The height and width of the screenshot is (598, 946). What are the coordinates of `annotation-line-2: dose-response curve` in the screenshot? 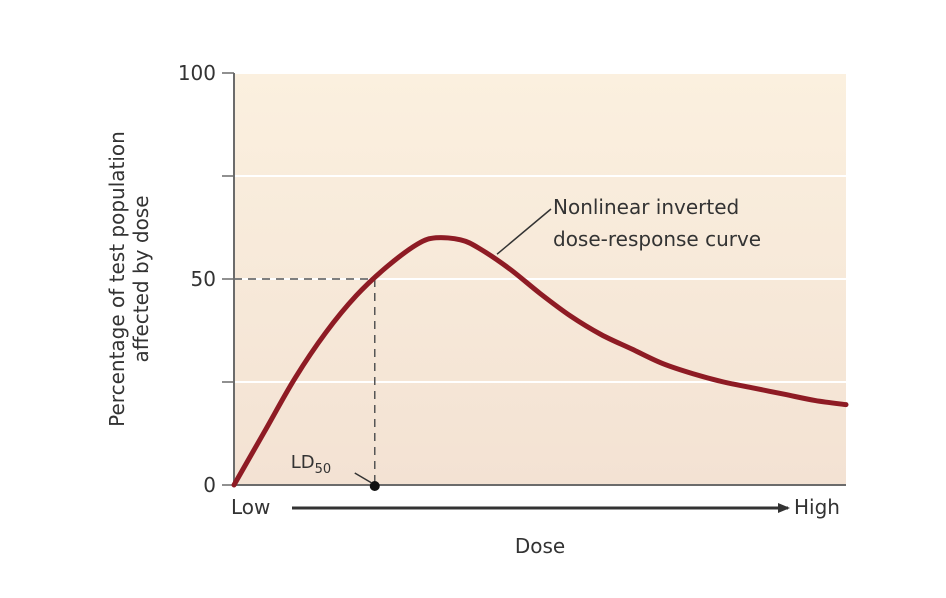 It's located at (657, 239).